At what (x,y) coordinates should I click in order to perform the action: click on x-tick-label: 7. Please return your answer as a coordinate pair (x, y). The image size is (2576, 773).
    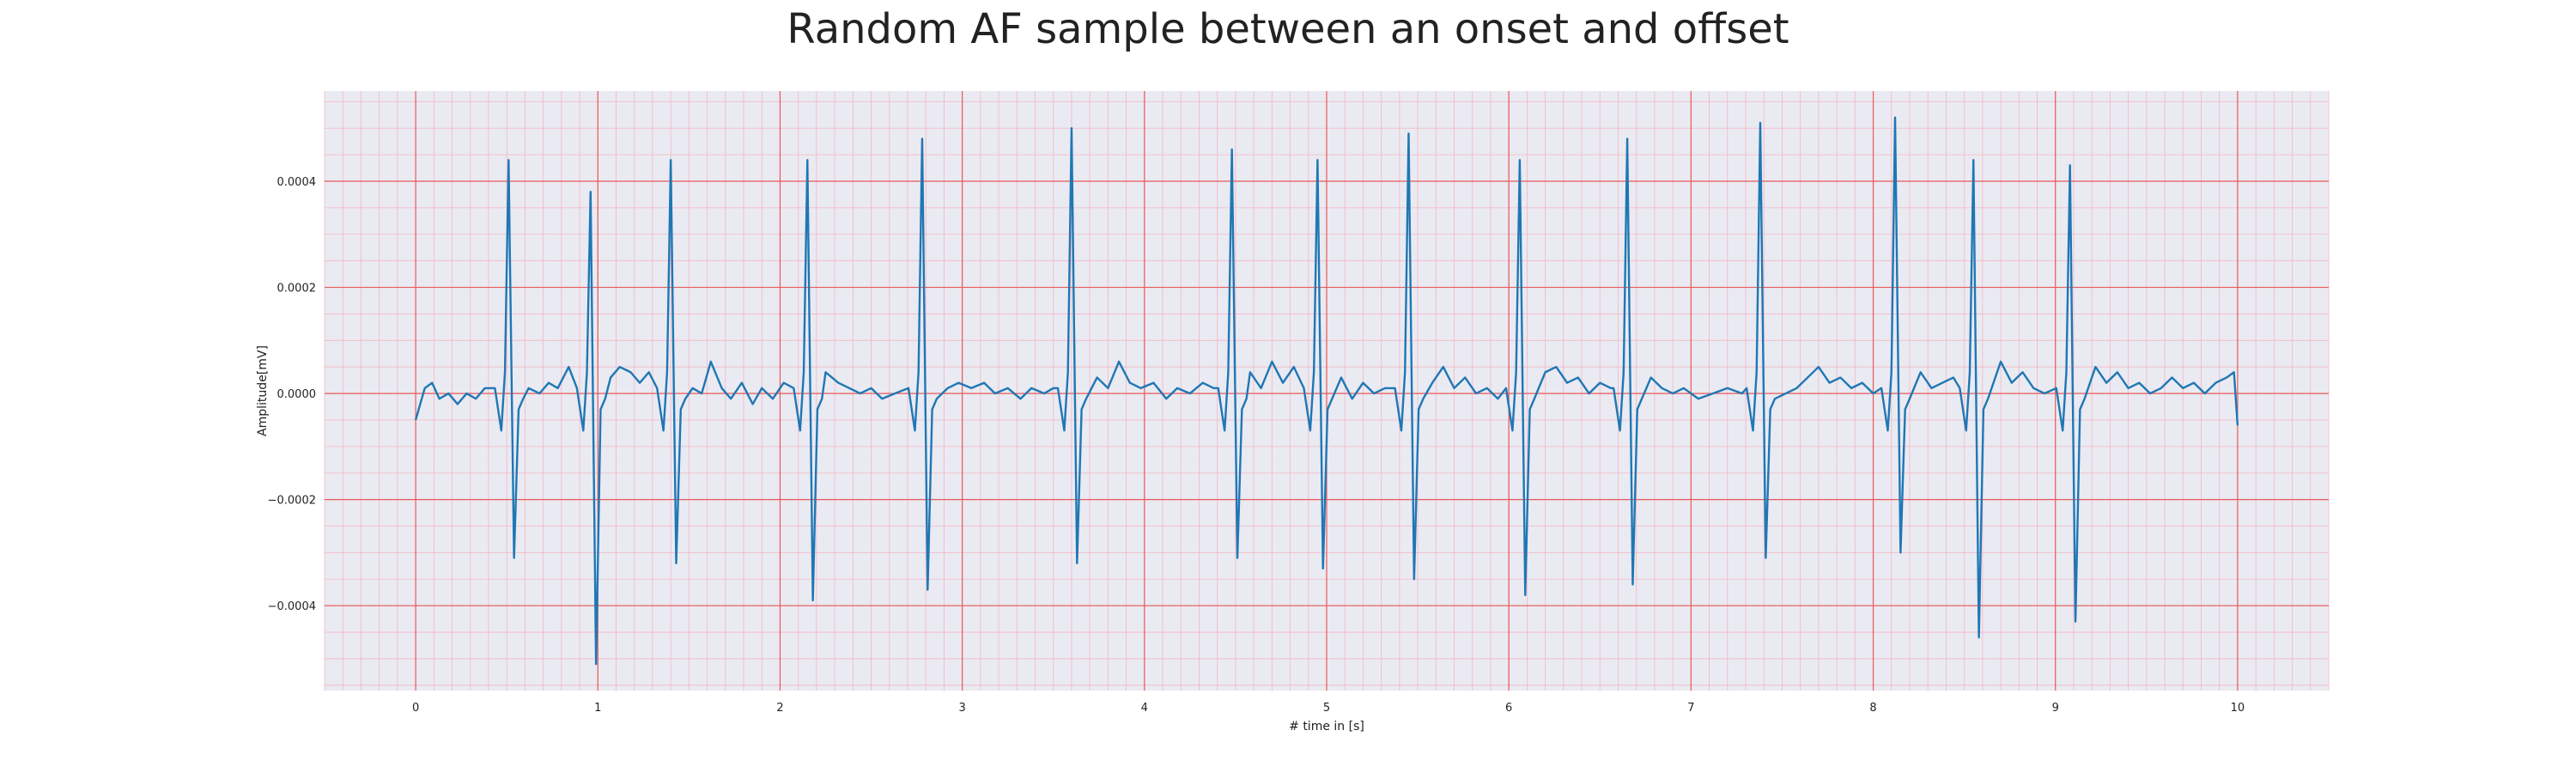
    Looking at the image, I should click on (1690, 708).